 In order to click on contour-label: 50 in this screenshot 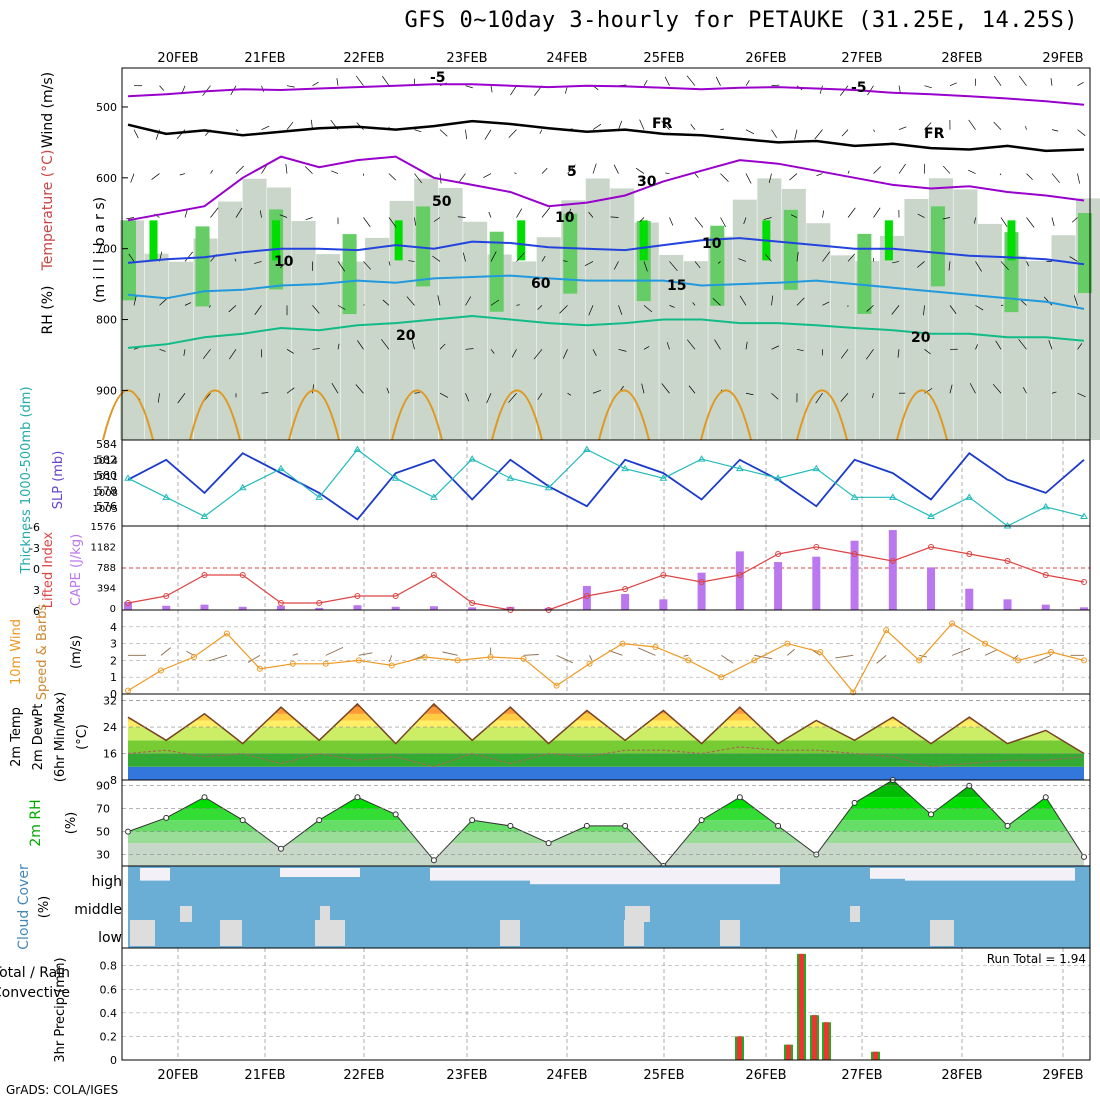, I will do `click(442, 202)`.